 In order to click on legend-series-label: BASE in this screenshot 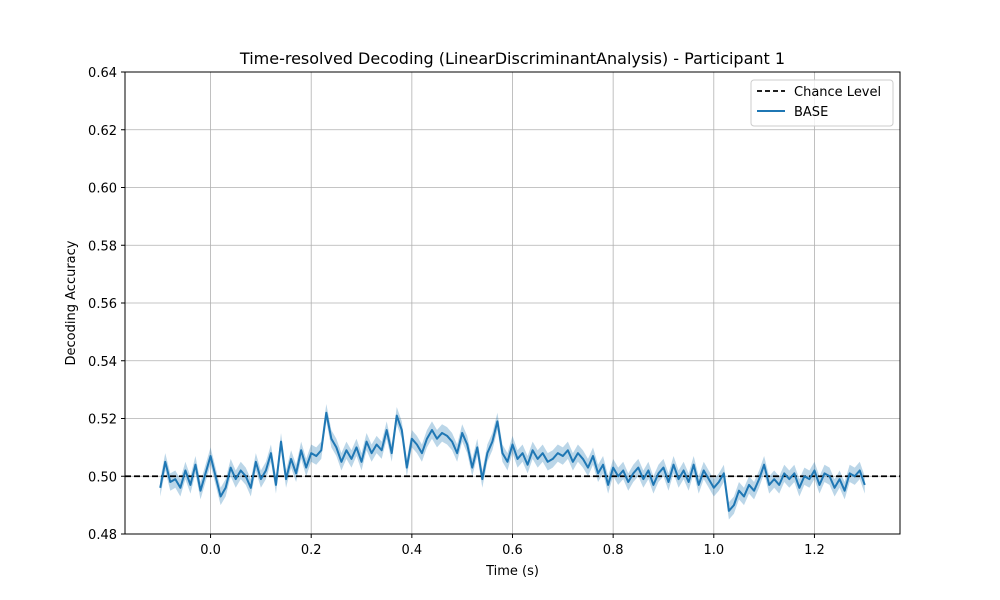, I will do `click(811, 112)`.